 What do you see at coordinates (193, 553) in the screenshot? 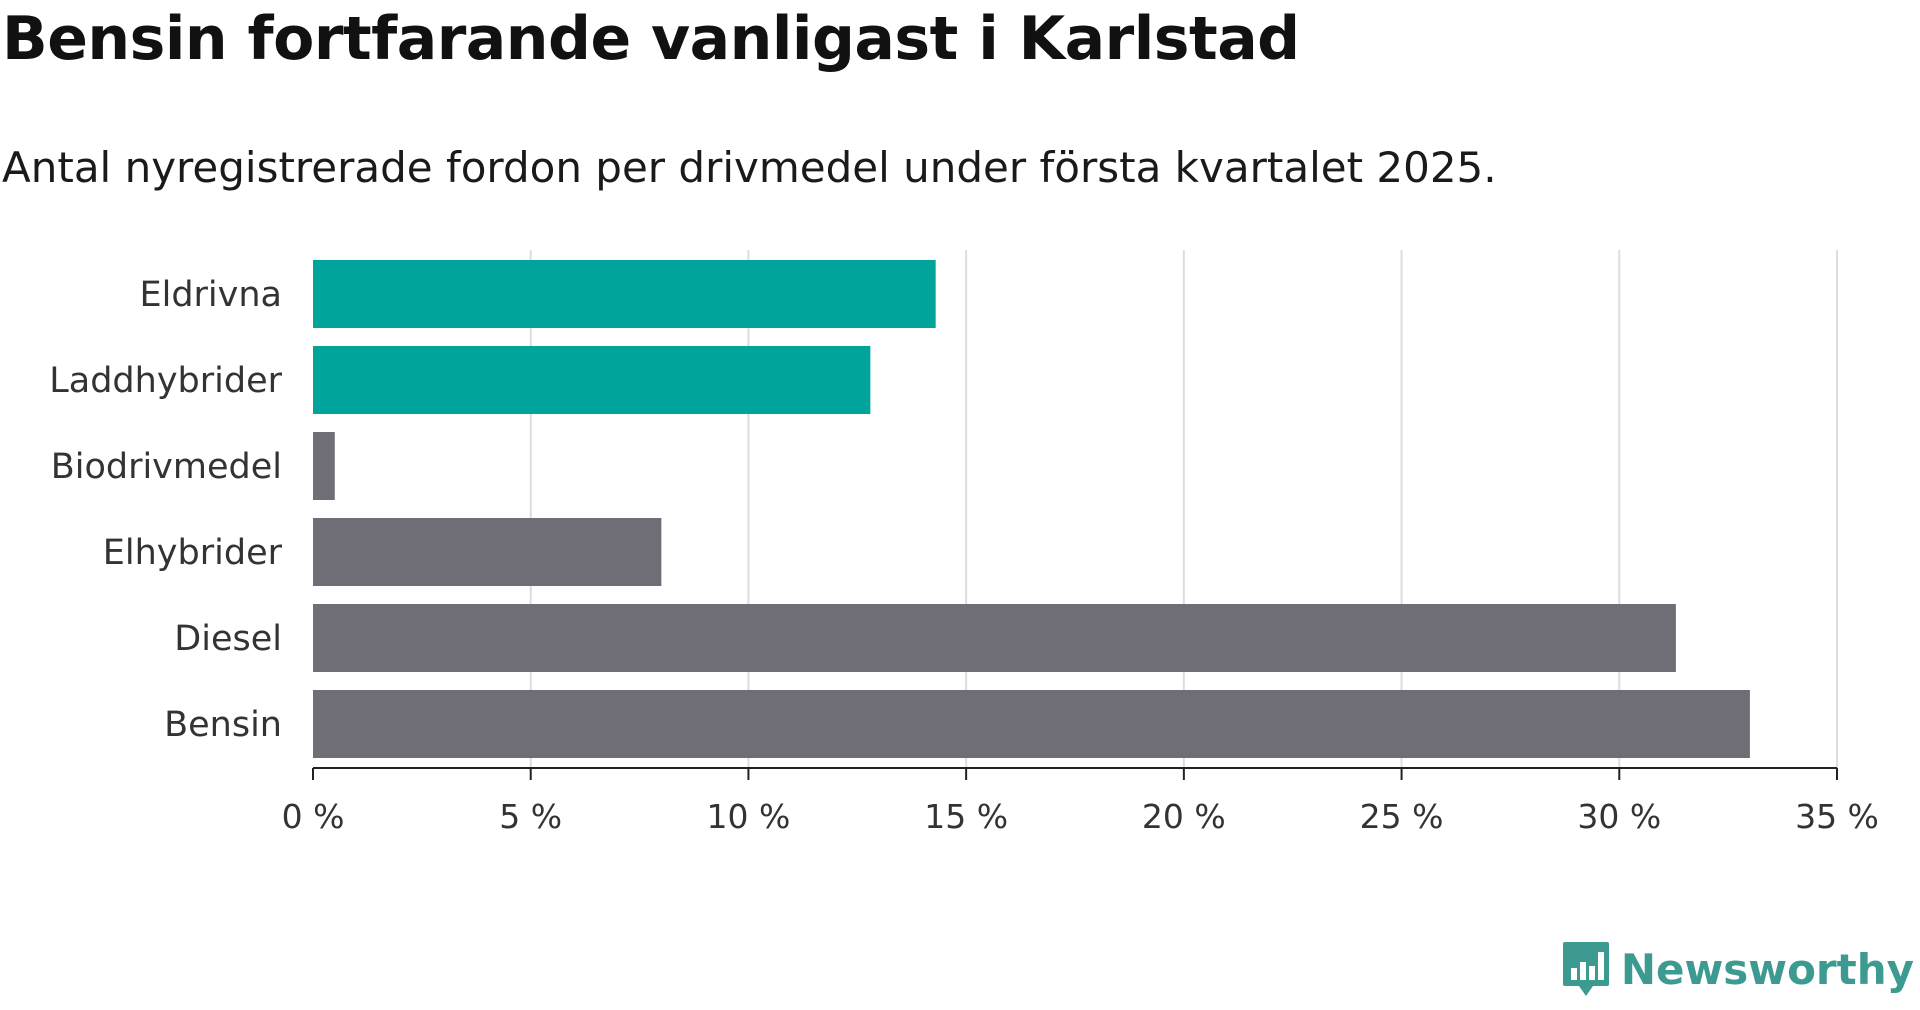
I see `category-label: Elhybrider` at bounding box center [193, 553].